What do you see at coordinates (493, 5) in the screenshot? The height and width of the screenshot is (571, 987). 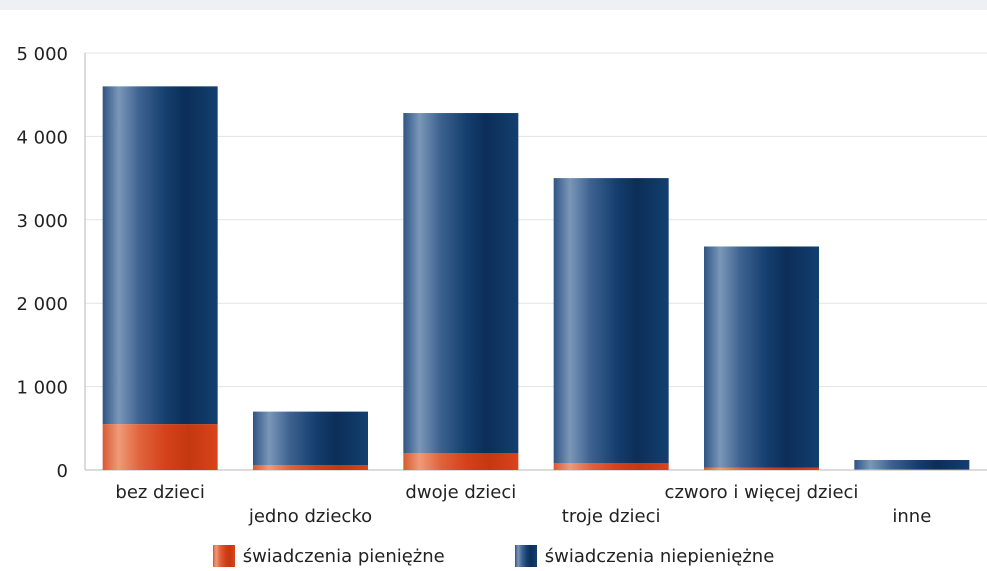 I see `top-bar` at bounding box center [493, 5].